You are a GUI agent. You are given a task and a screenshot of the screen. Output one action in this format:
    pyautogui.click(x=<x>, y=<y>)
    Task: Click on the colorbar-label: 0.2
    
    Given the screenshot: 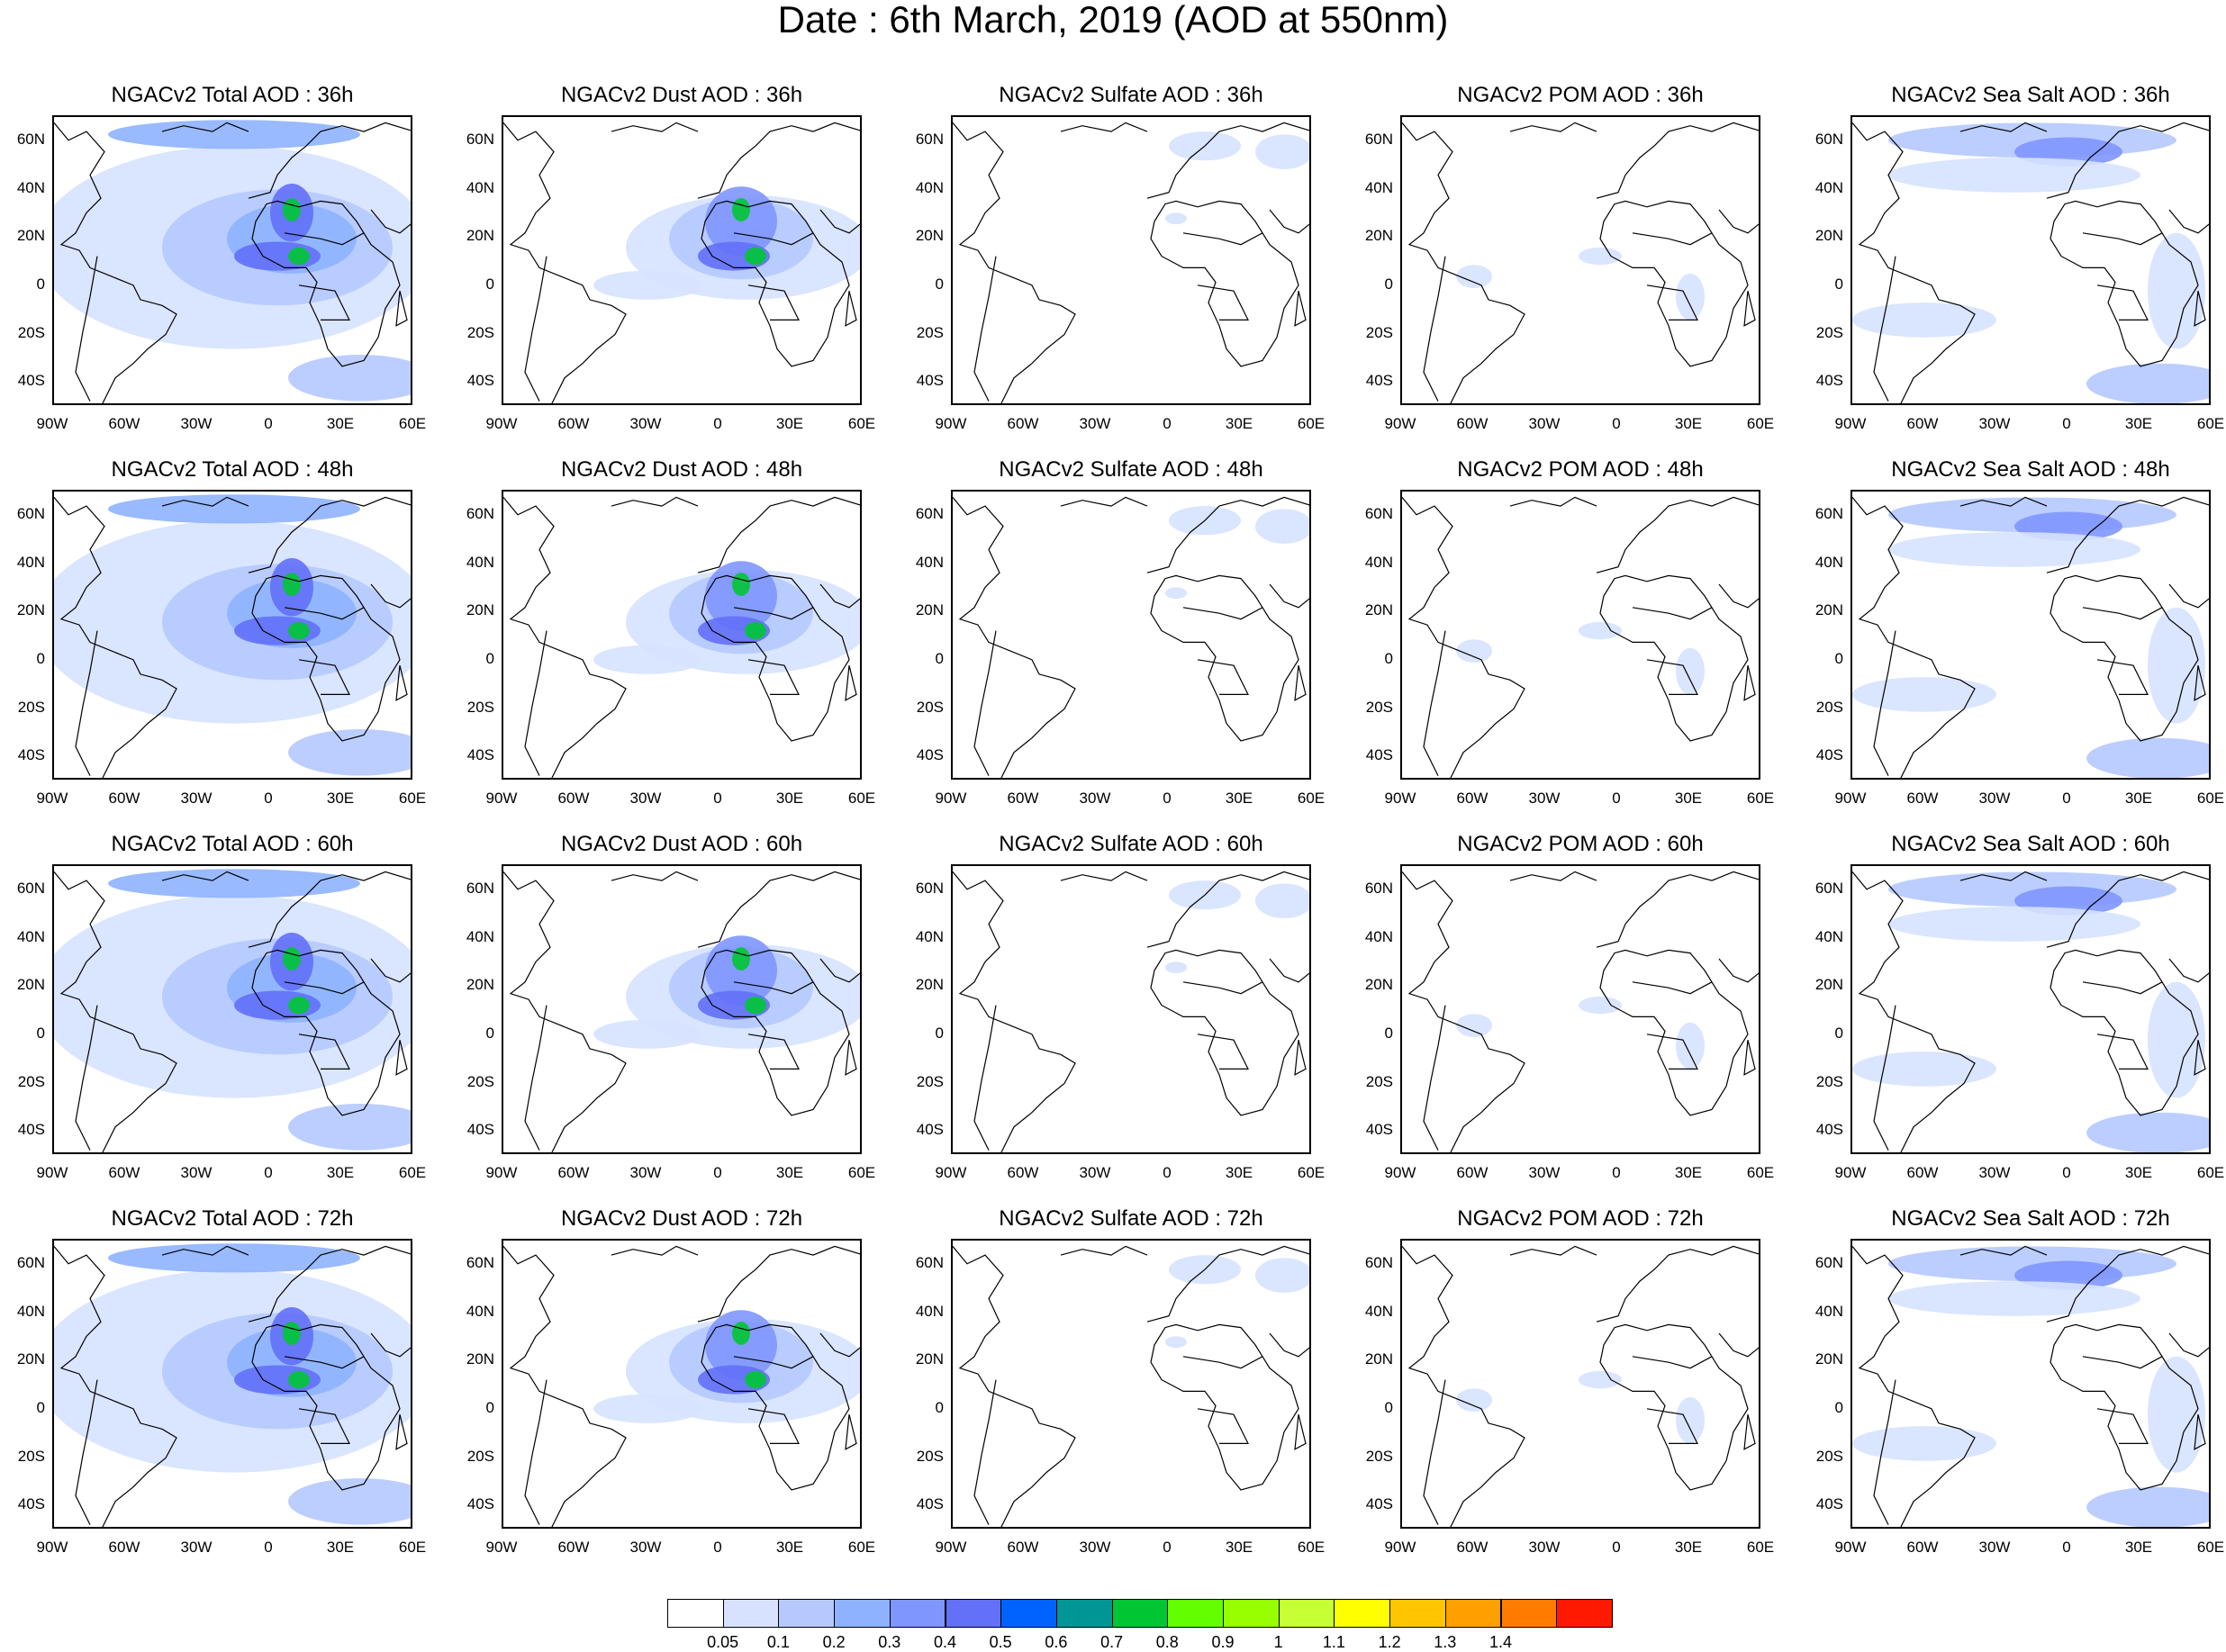 What is the action you would take?
    pyautogui.click(x=834, y=1642)
    